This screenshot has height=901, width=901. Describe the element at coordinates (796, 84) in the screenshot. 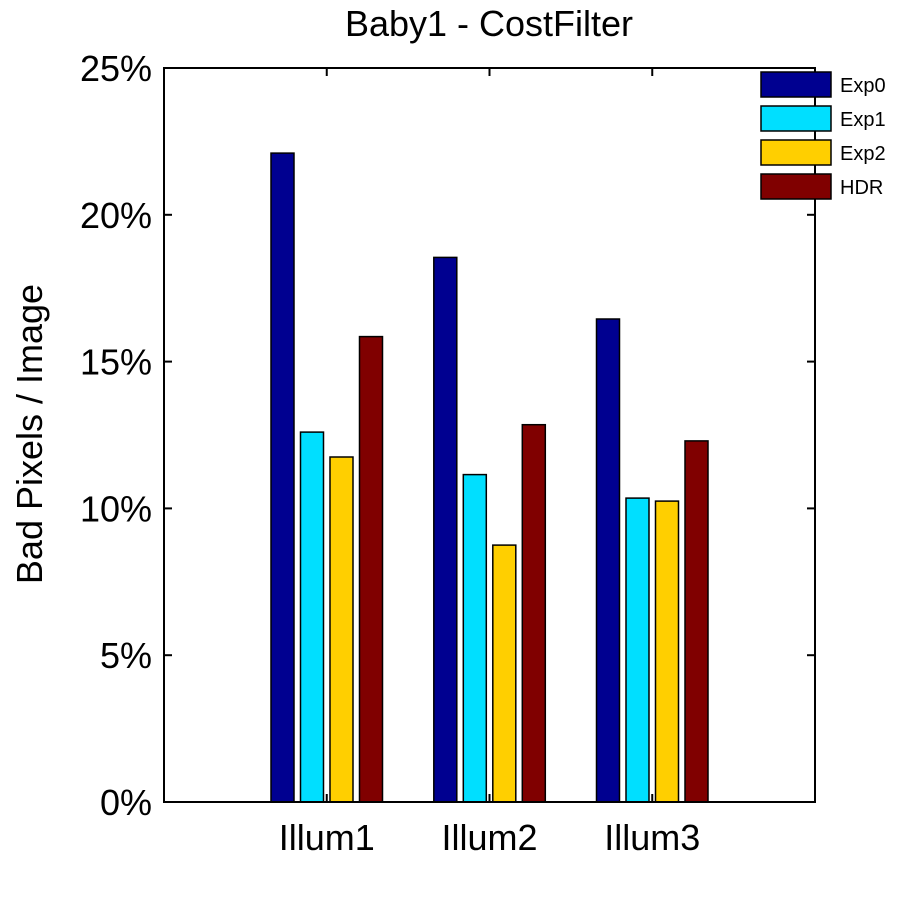

I see `legend-swatch-exp0` at that location.